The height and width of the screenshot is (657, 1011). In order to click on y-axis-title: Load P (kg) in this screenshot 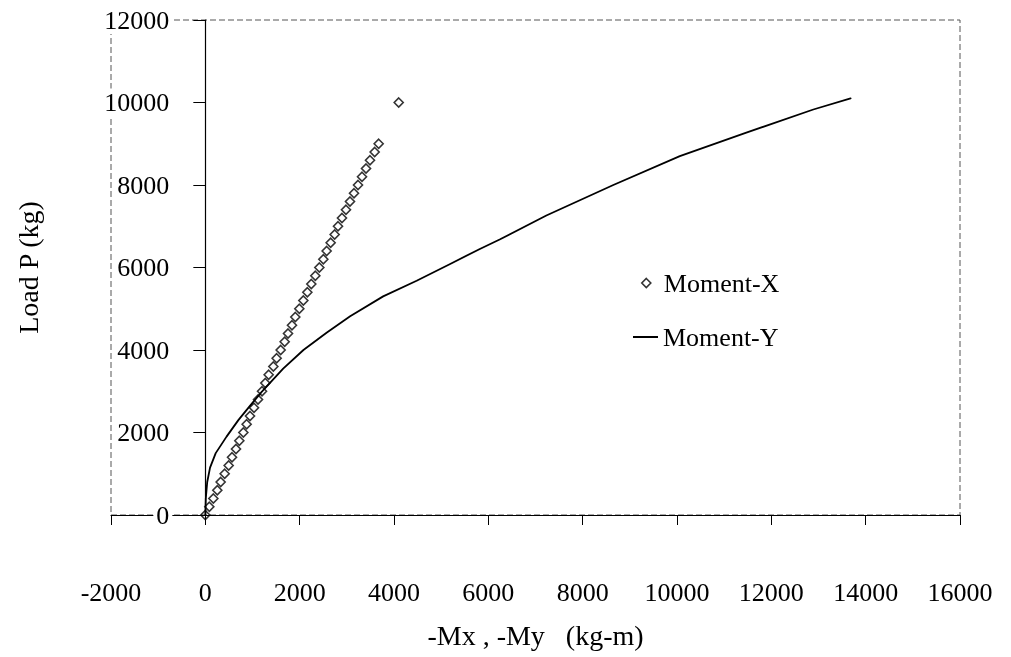, I will do `click(28, 267)`.